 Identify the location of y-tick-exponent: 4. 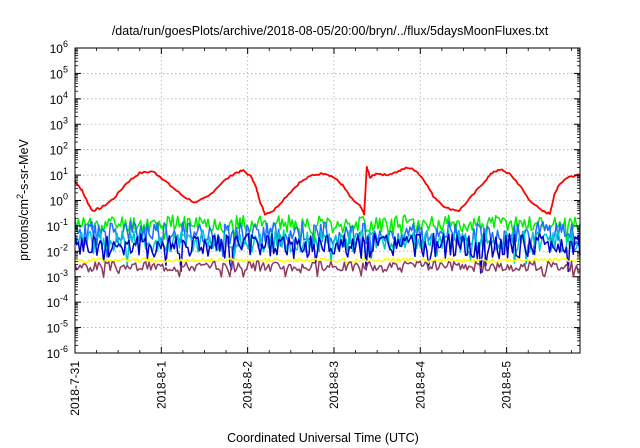
(65, 95).